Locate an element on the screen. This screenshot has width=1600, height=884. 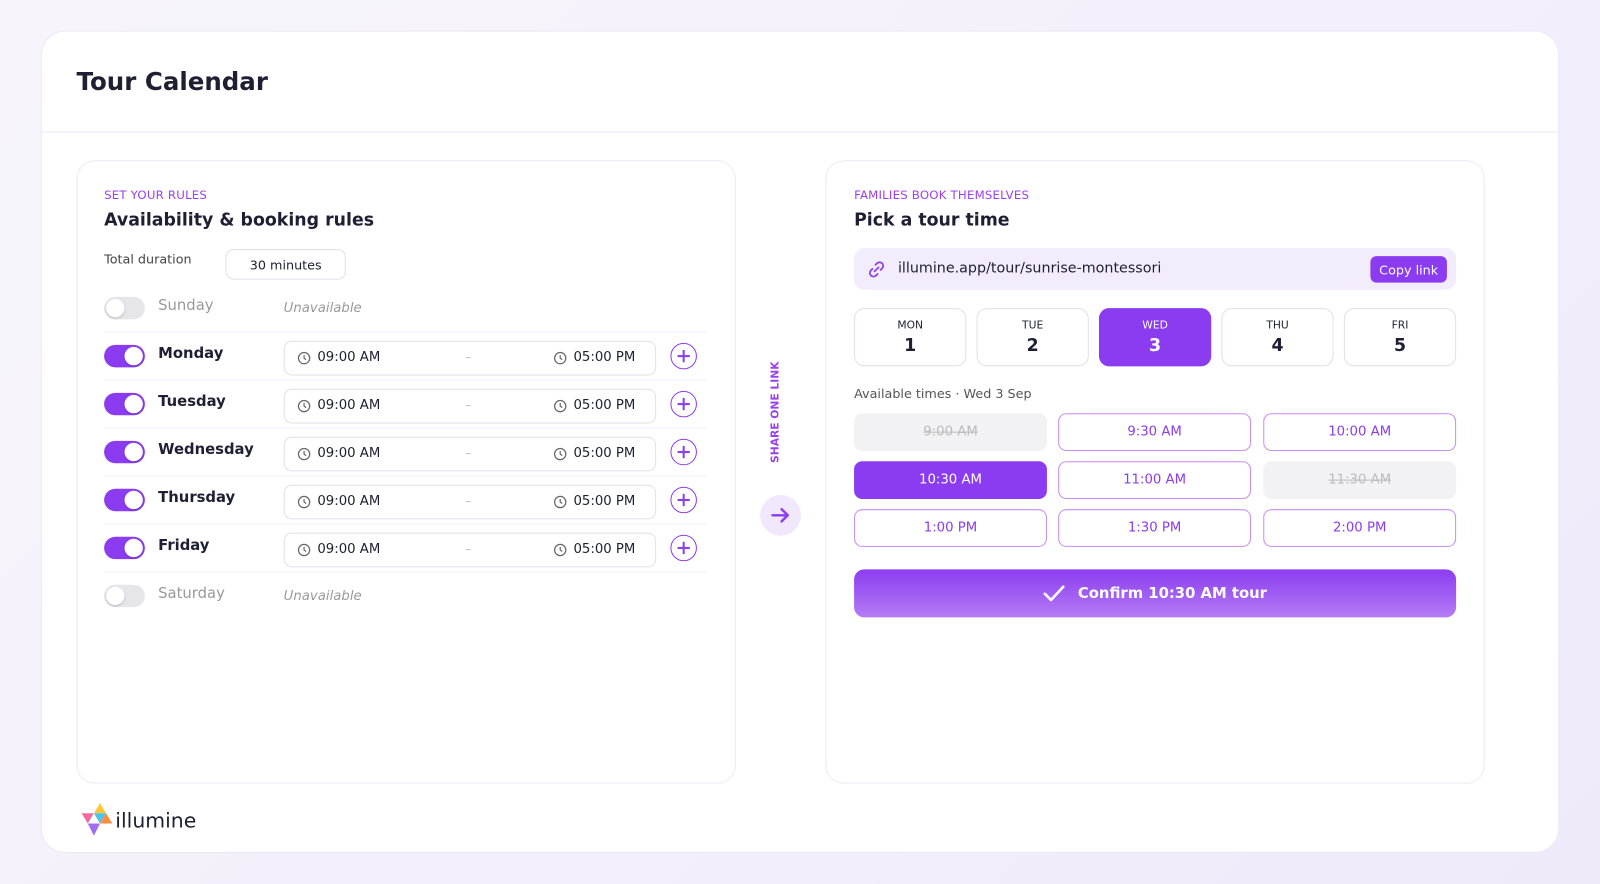
time-slot: 1:00 PM is located at coordinates (950, 528).